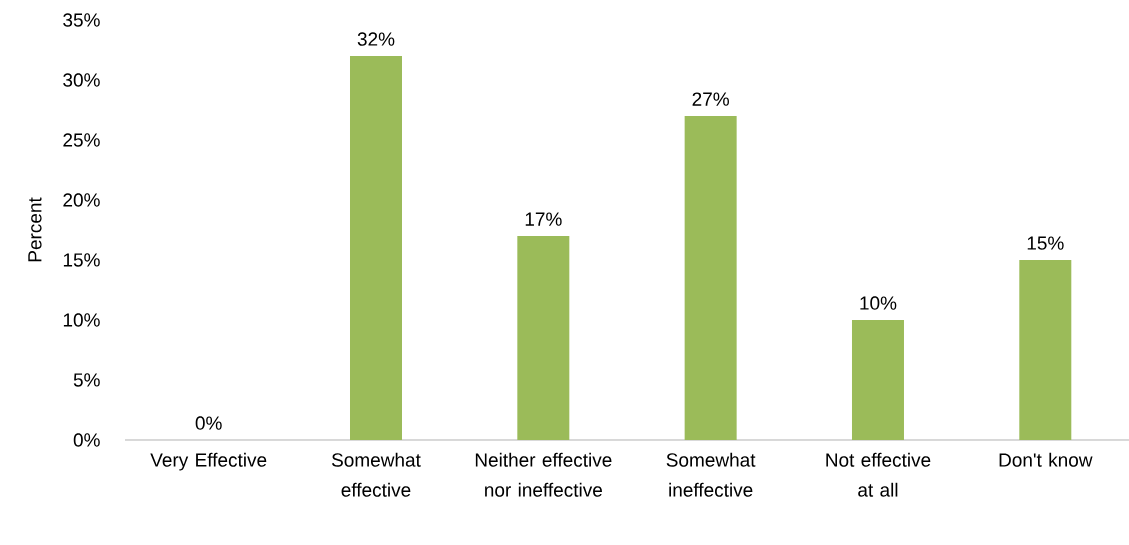 The width and height of the screenshot is (1129, 545). I want to click on data-label: 27%, so click(710, 99).